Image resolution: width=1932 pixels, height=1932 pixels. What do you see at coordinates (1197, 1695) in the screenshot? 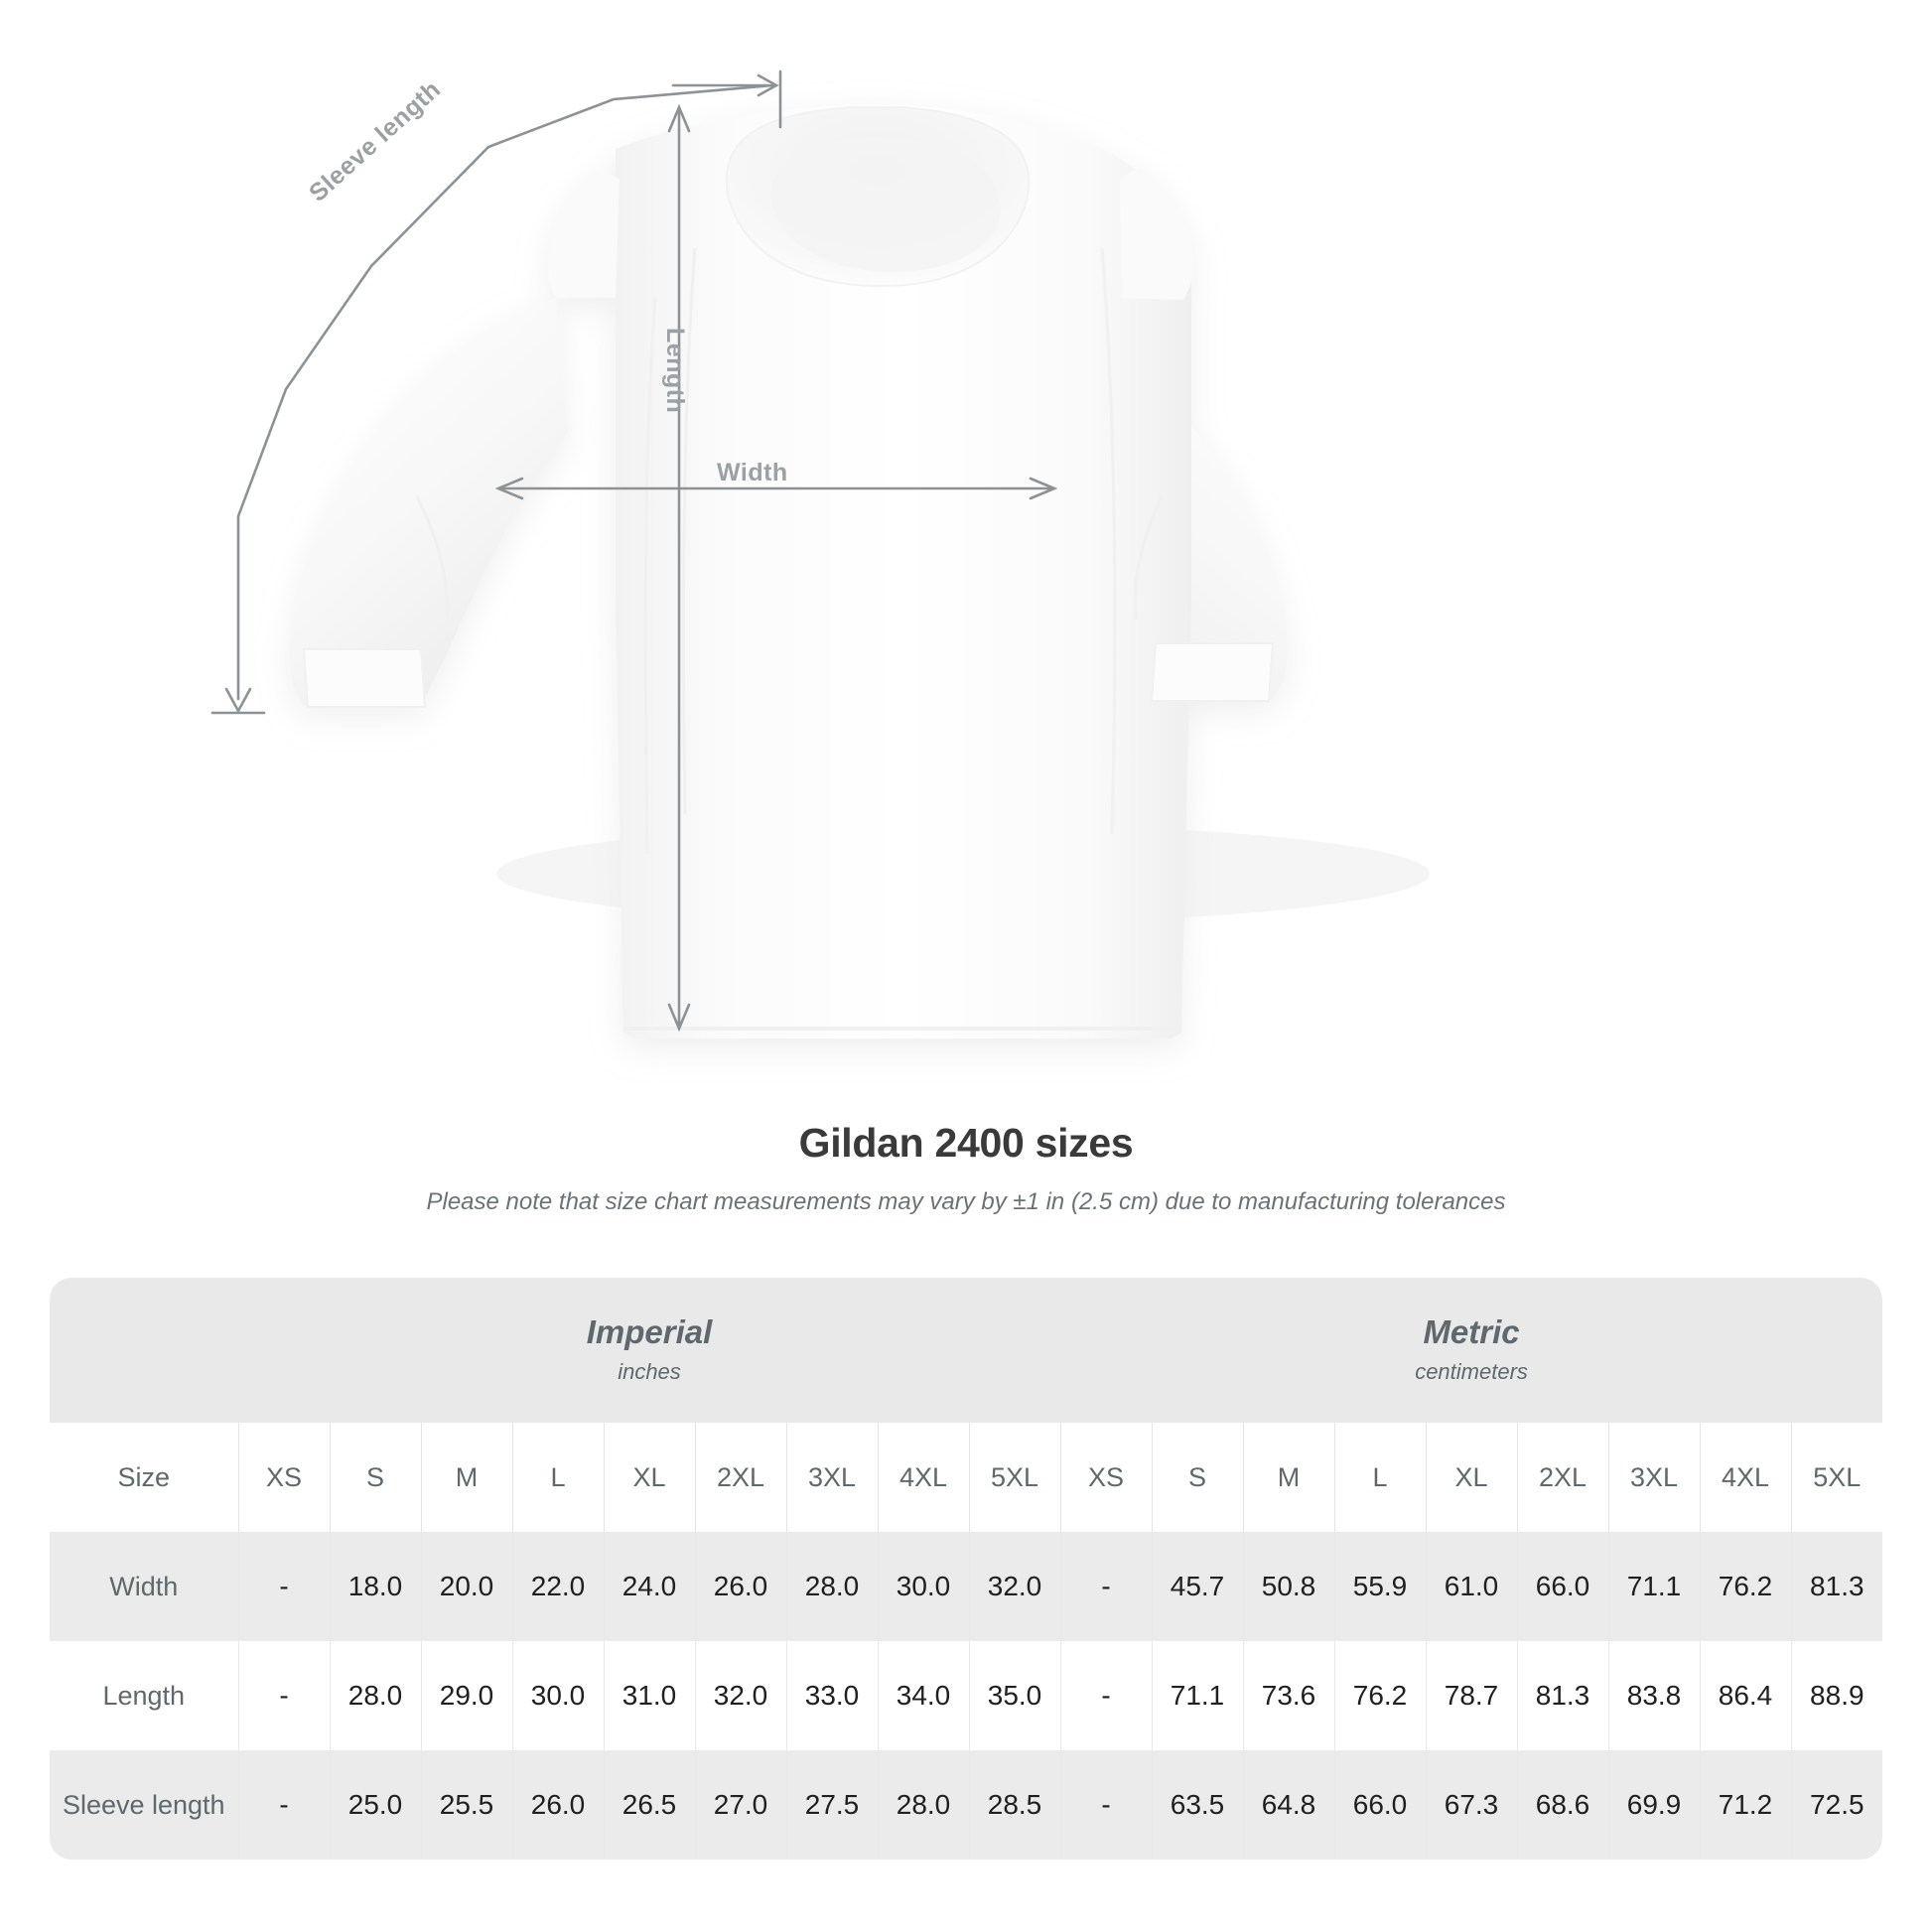
I see `cell-length-metric-s: 71.1` at bounding box center [1197, 1695].